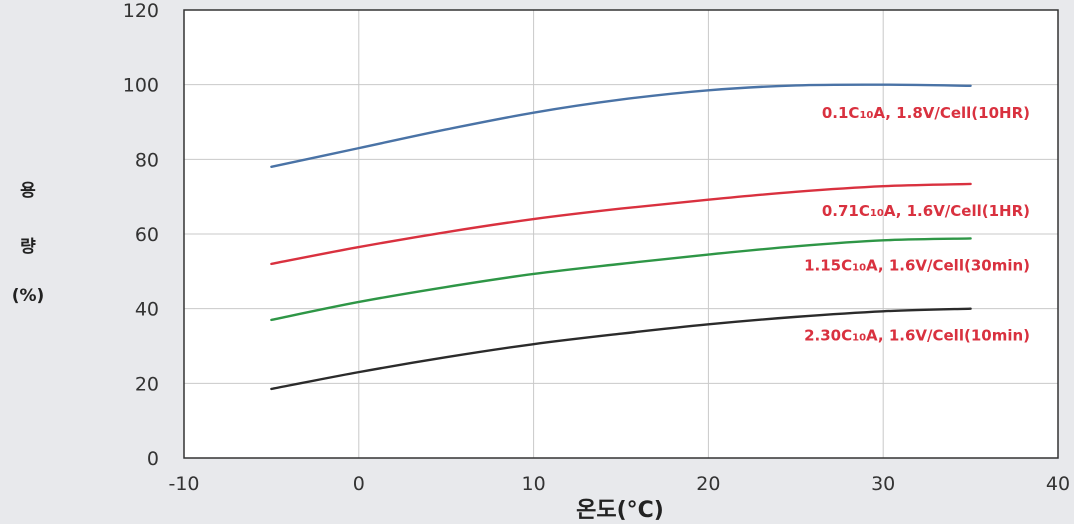 The height and width of the screenshot is (524, 1074). I want to click on series-label-2: 0.71C10A, 1.6V/Cell(1HR), so click(926, 211).